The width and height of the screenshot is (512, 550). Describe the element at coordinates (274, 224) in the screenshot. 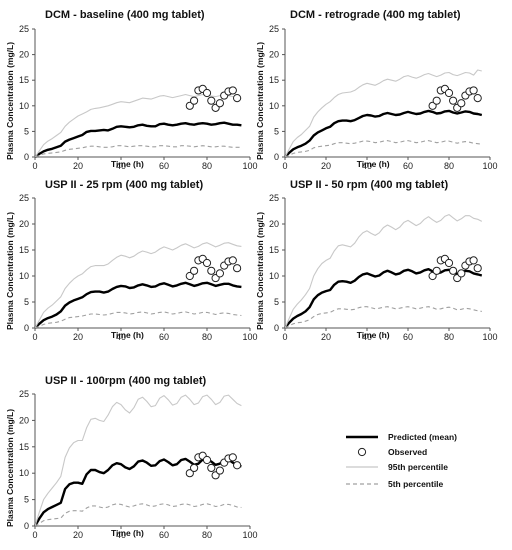

I see `y-tick-label: 20` at that location.